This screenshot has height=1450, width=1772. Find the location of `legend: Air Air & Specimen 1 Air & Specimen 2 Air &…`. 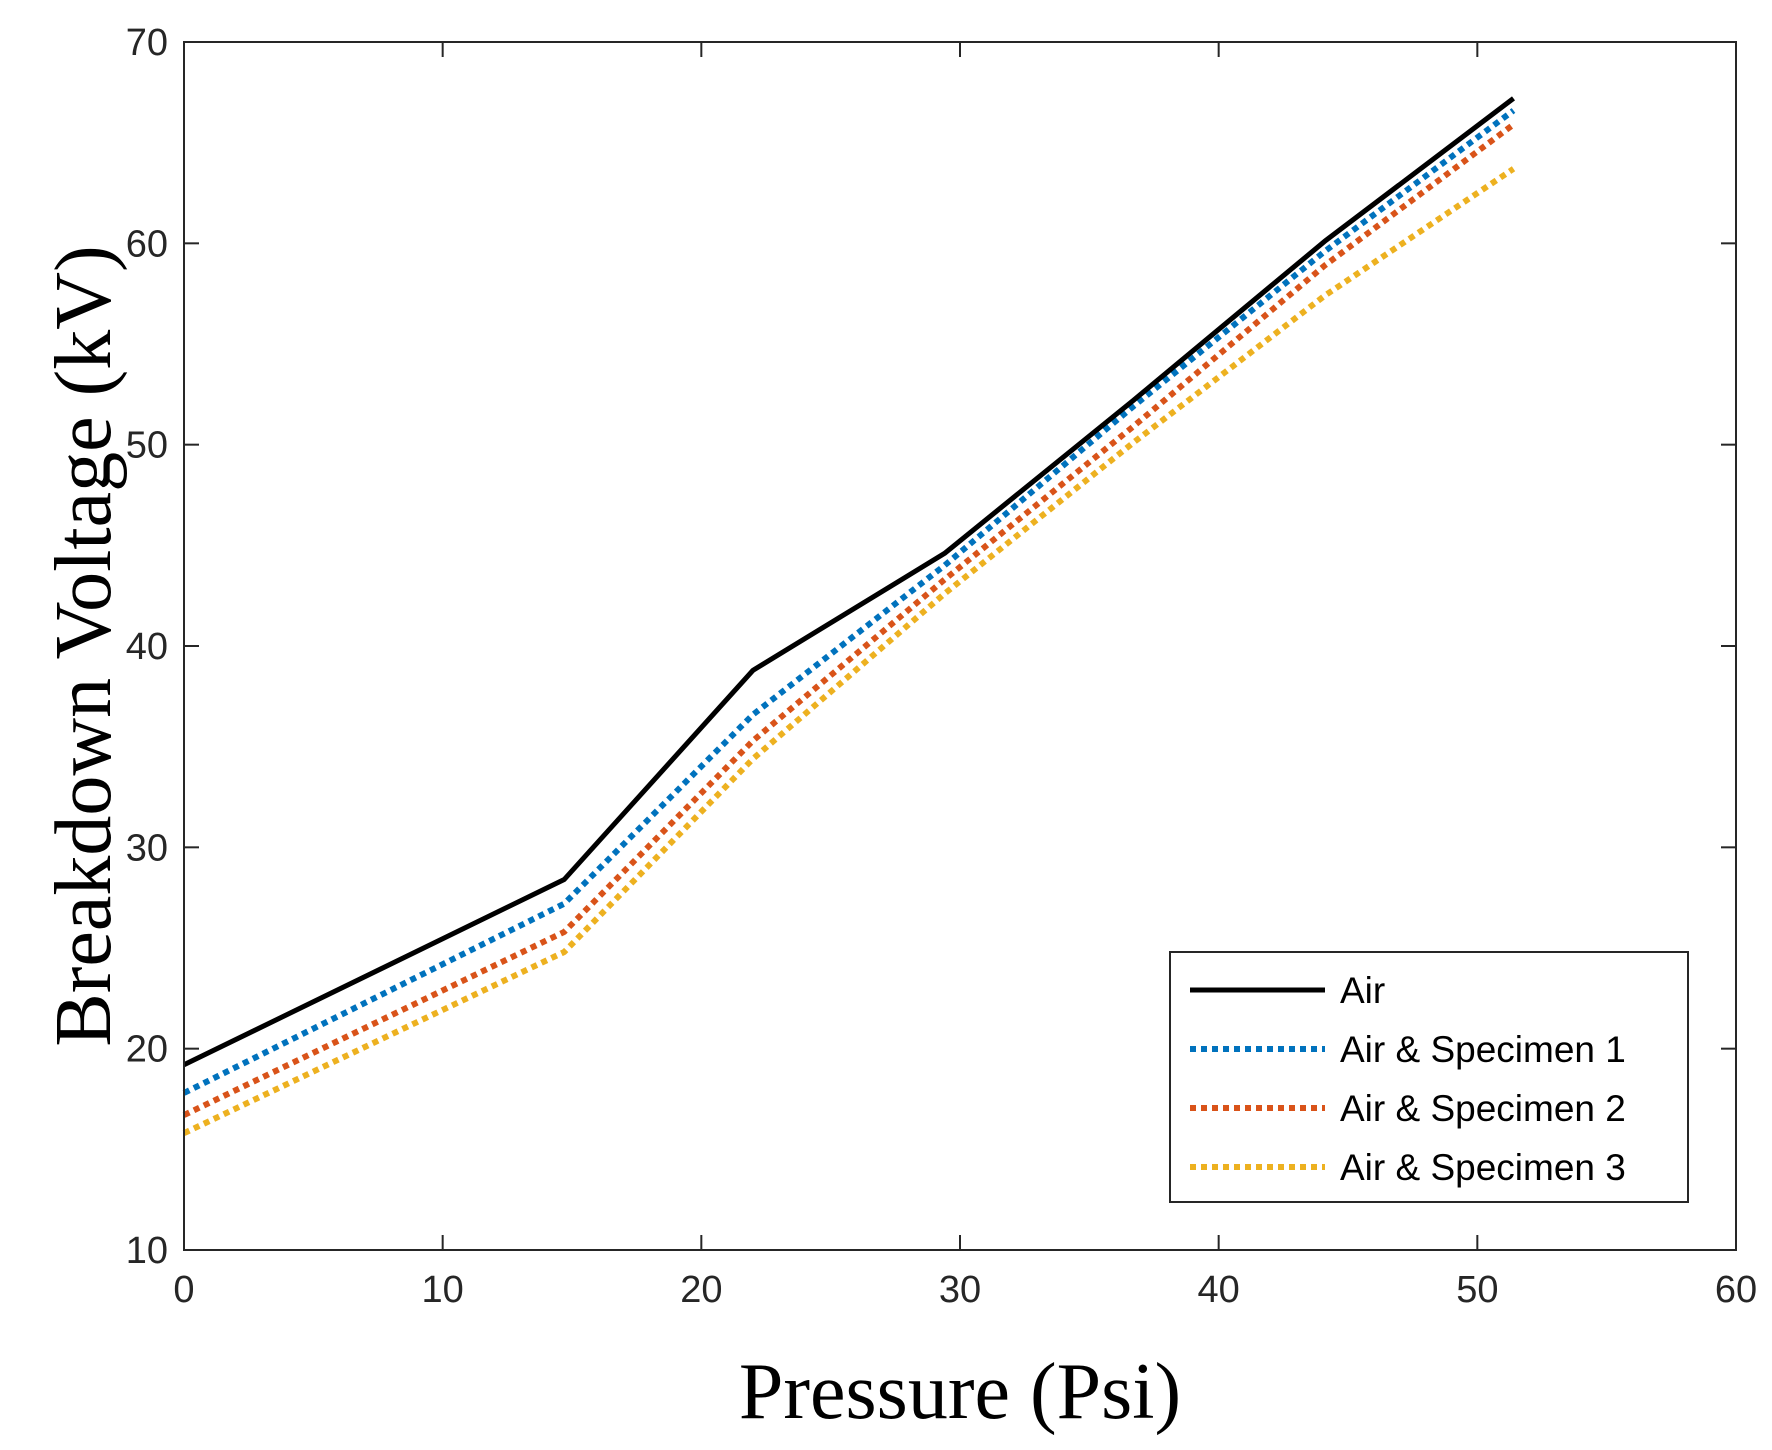

legend: Air Air & Specimen 1 Air & Specimen 2 Air &… is located at coordinates (1429, 1077).